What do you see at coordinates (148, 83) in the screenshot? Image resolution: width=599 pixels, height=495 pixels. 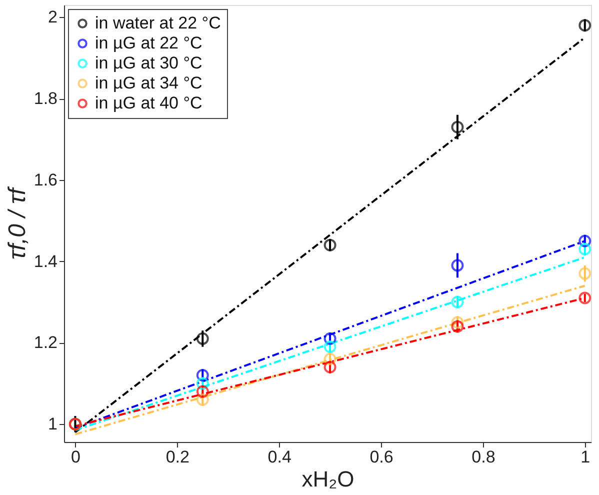 I see `legend-label: in µG at 34 °C` at bounding box center [148, 83].